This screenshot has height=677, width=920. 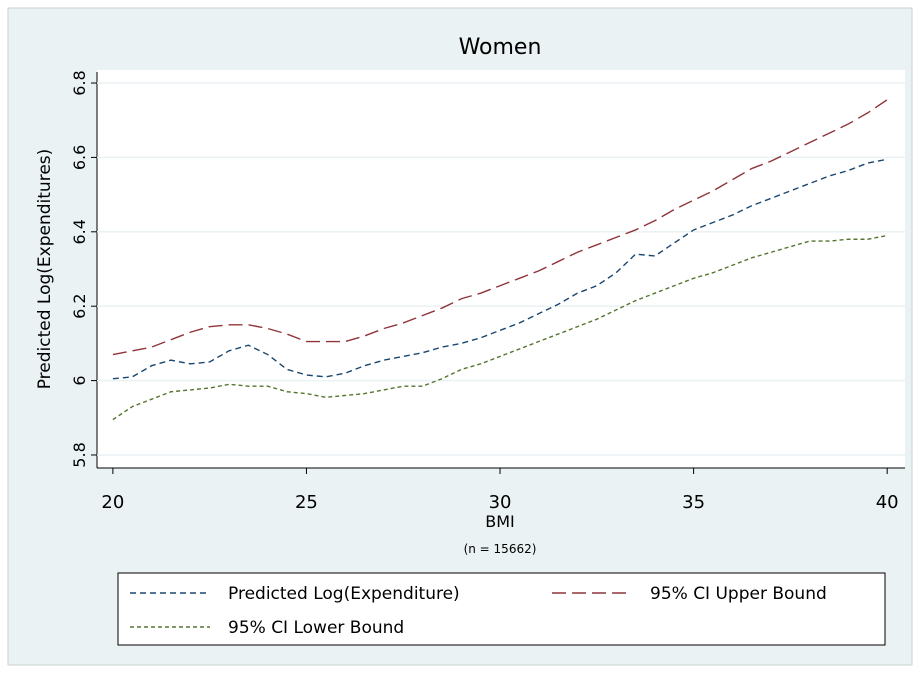 What do you see at coordinates (887, 502) in the screenshot?
I see `x-tick-label: 40` at bounding box center [887, 502].